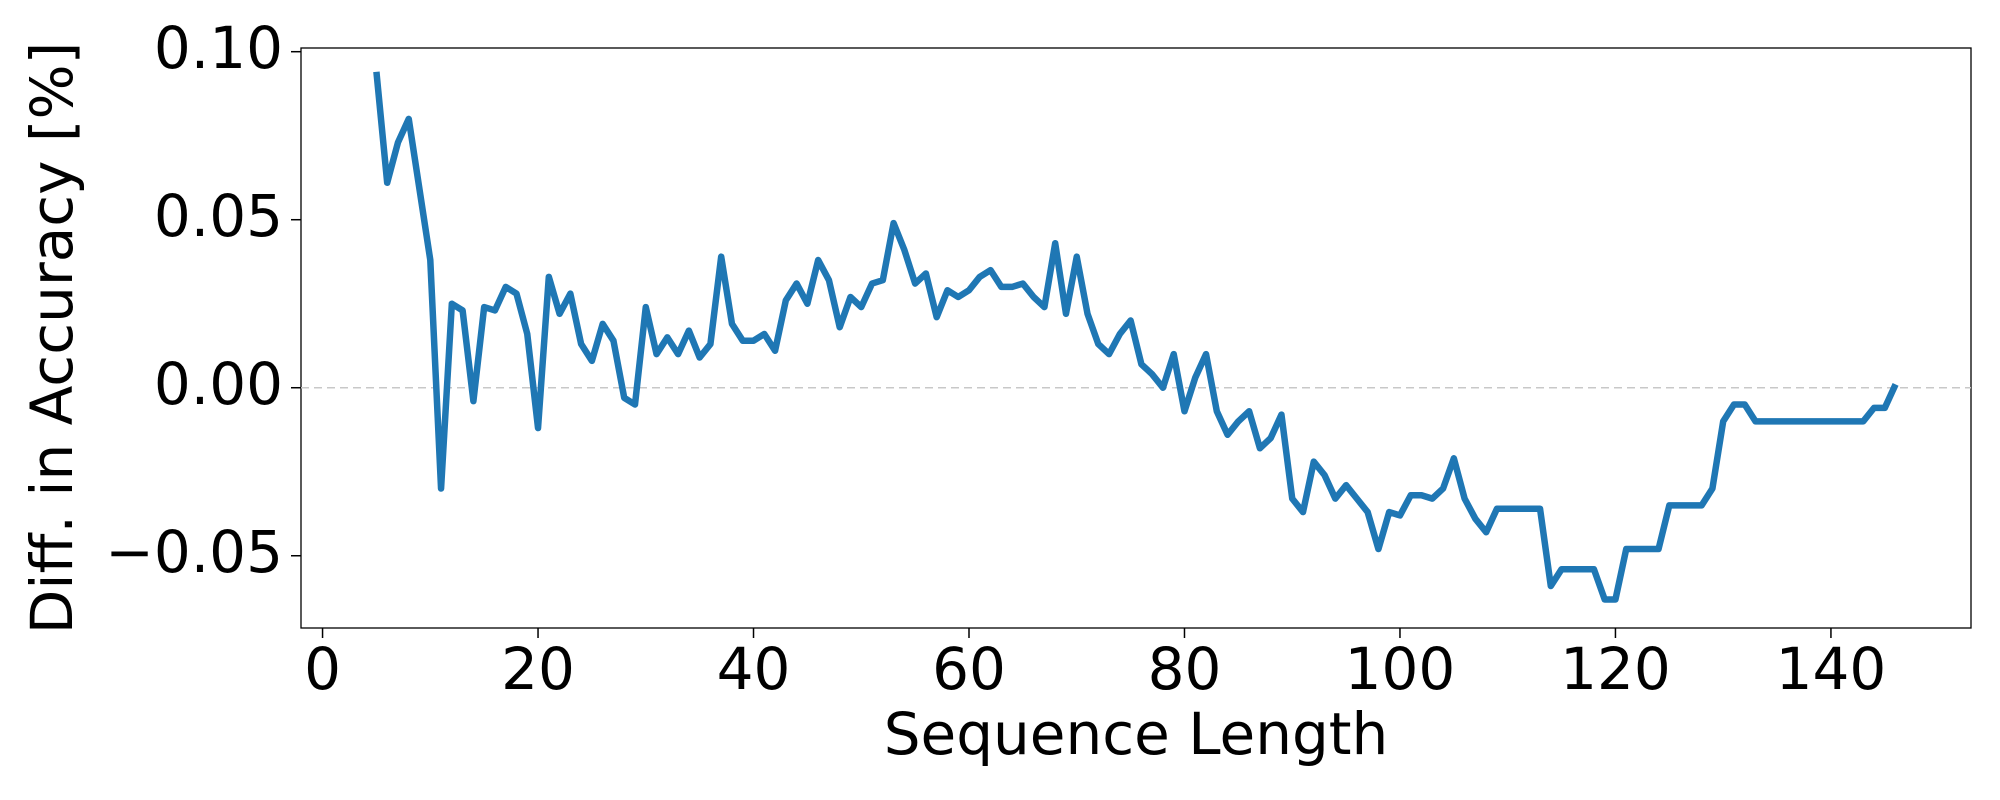 This screenshot has width=2000, height=800. What do you see at coordinates (754, 669) in the screenshot?
I see `x-tick-label: 40` at bounding box center [754, 669].